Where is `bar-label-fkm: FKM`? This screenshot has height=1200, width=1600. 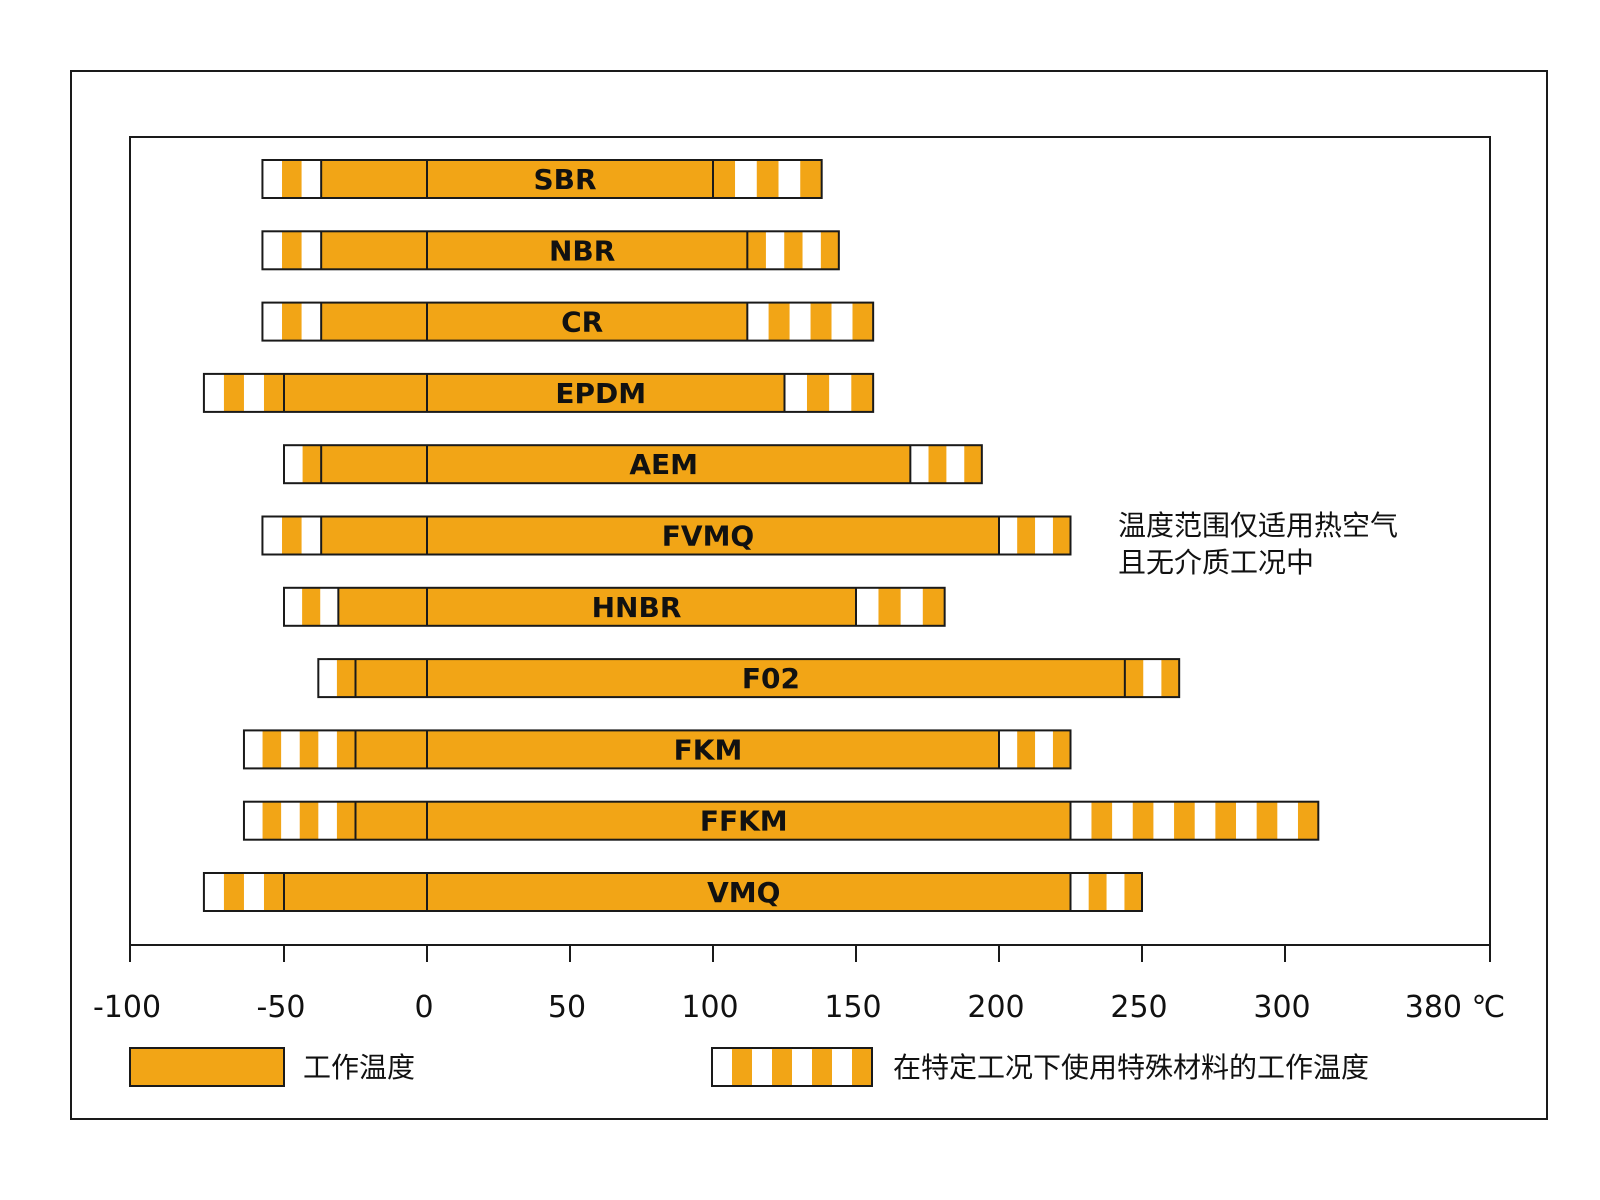
bar-label-fkm: FKM is located at coordinates (708, 749).